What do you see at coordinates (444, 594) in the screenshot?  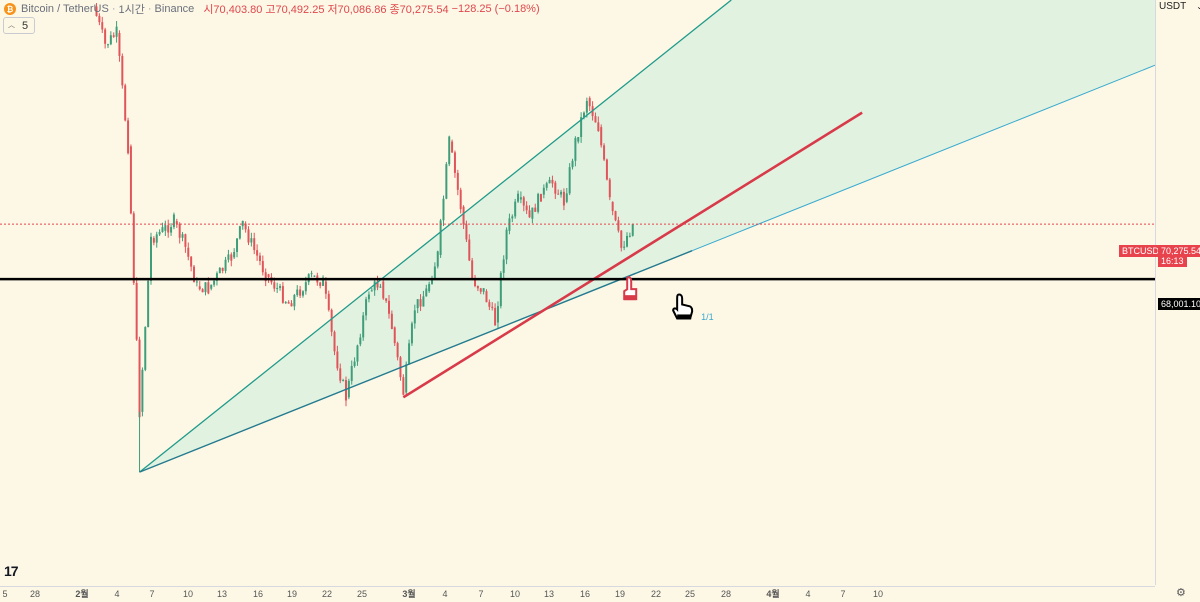 I see `time-tick-label: 4` at bounding box center [444, 594].